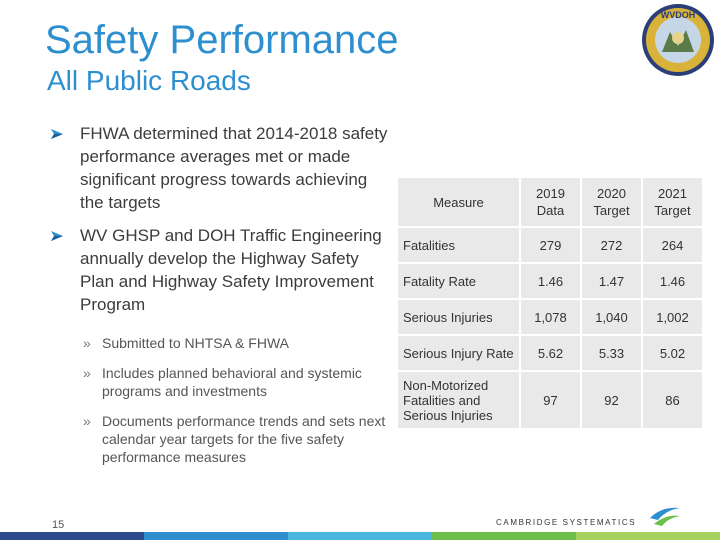 This screenshot has width=720, height=540. I want to click on company-name: CAMBRIDGE SYSTEMATICS, so click(566, 522).